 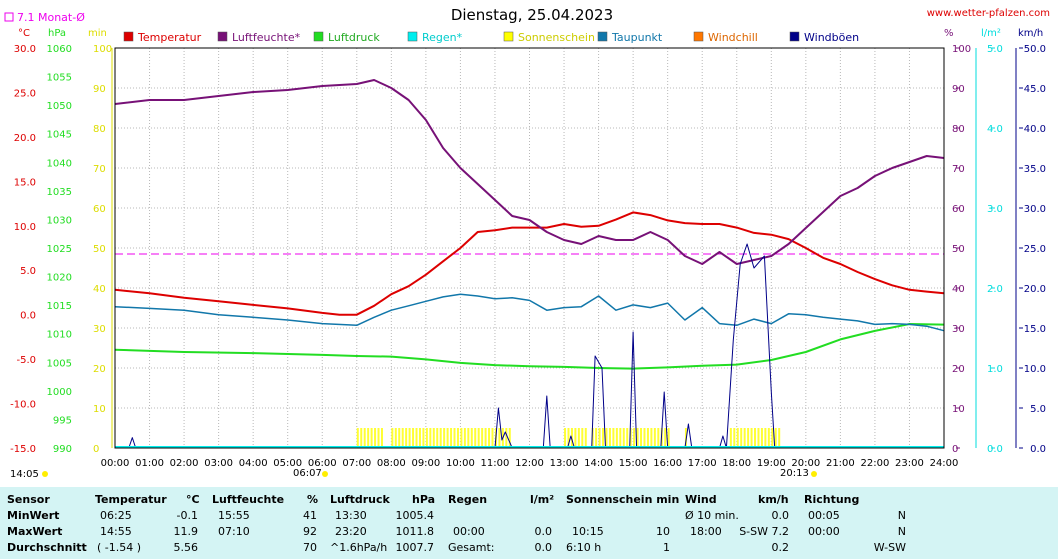 I want to click on axis-tick-pct: 0, so click(x=955, y=449).